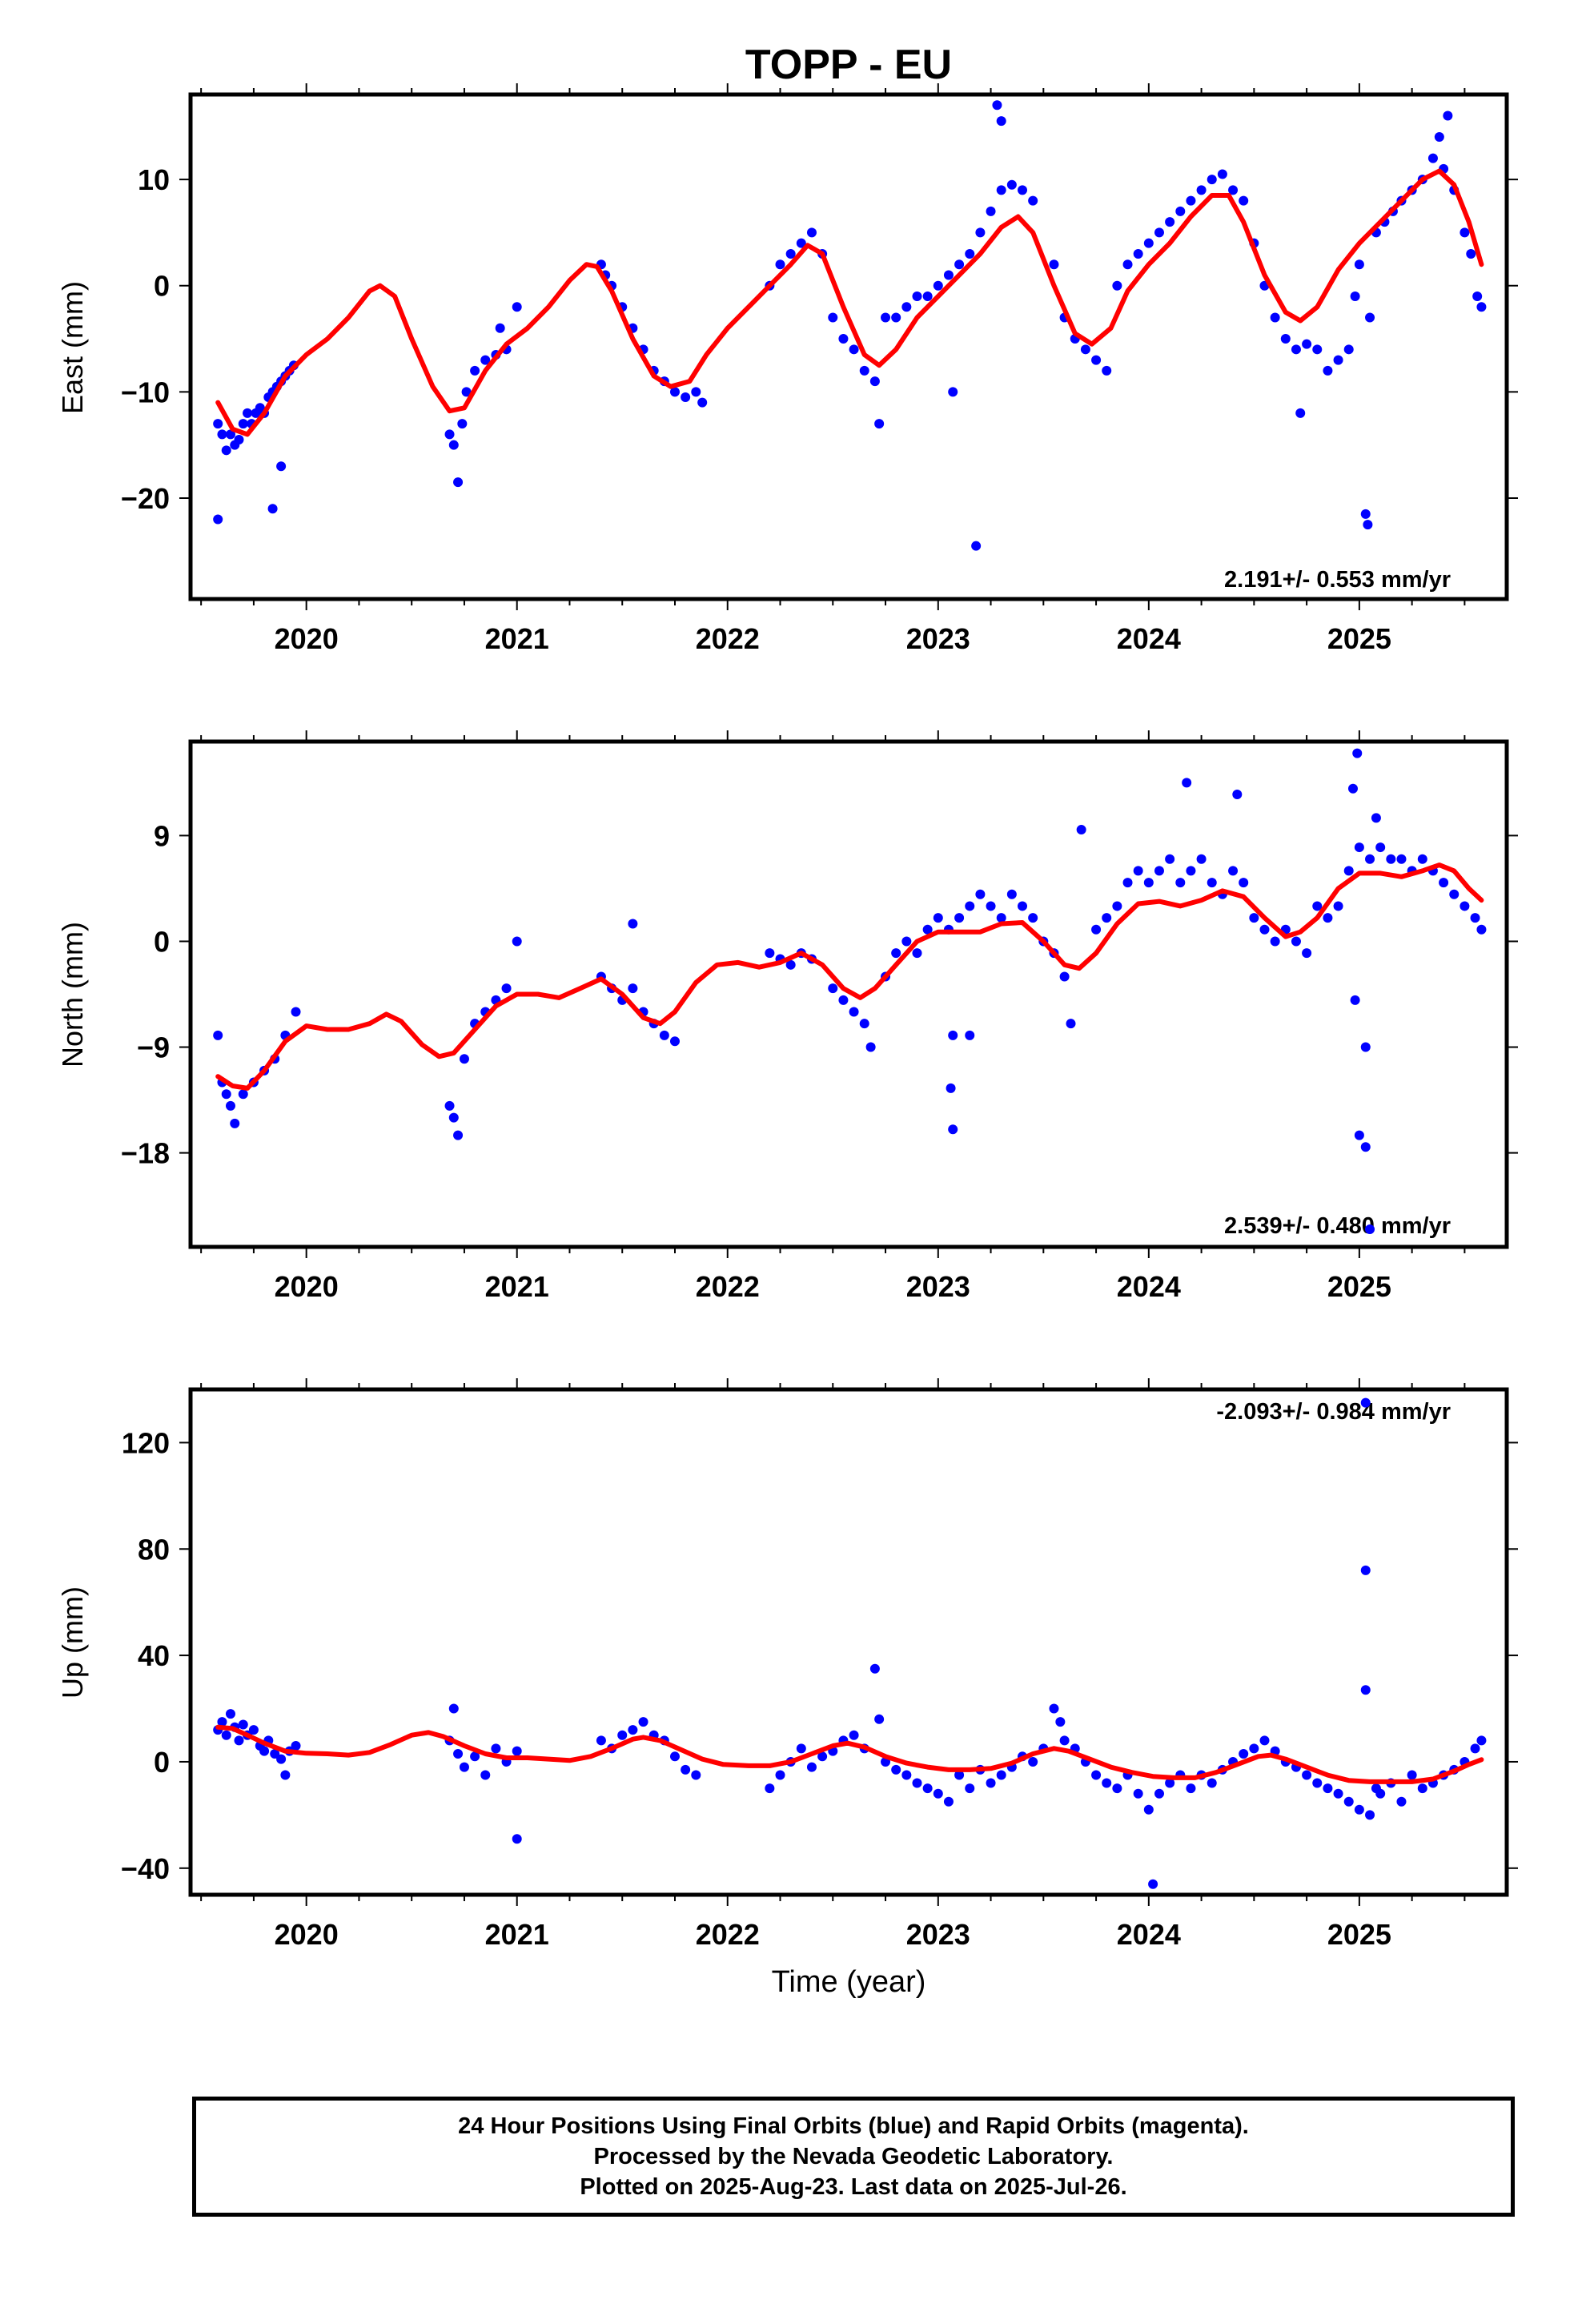  What do you see at coordinates (162, 286) in the screenshot?
I see `y-tick-label: 0` at bounding box center [162, 286].